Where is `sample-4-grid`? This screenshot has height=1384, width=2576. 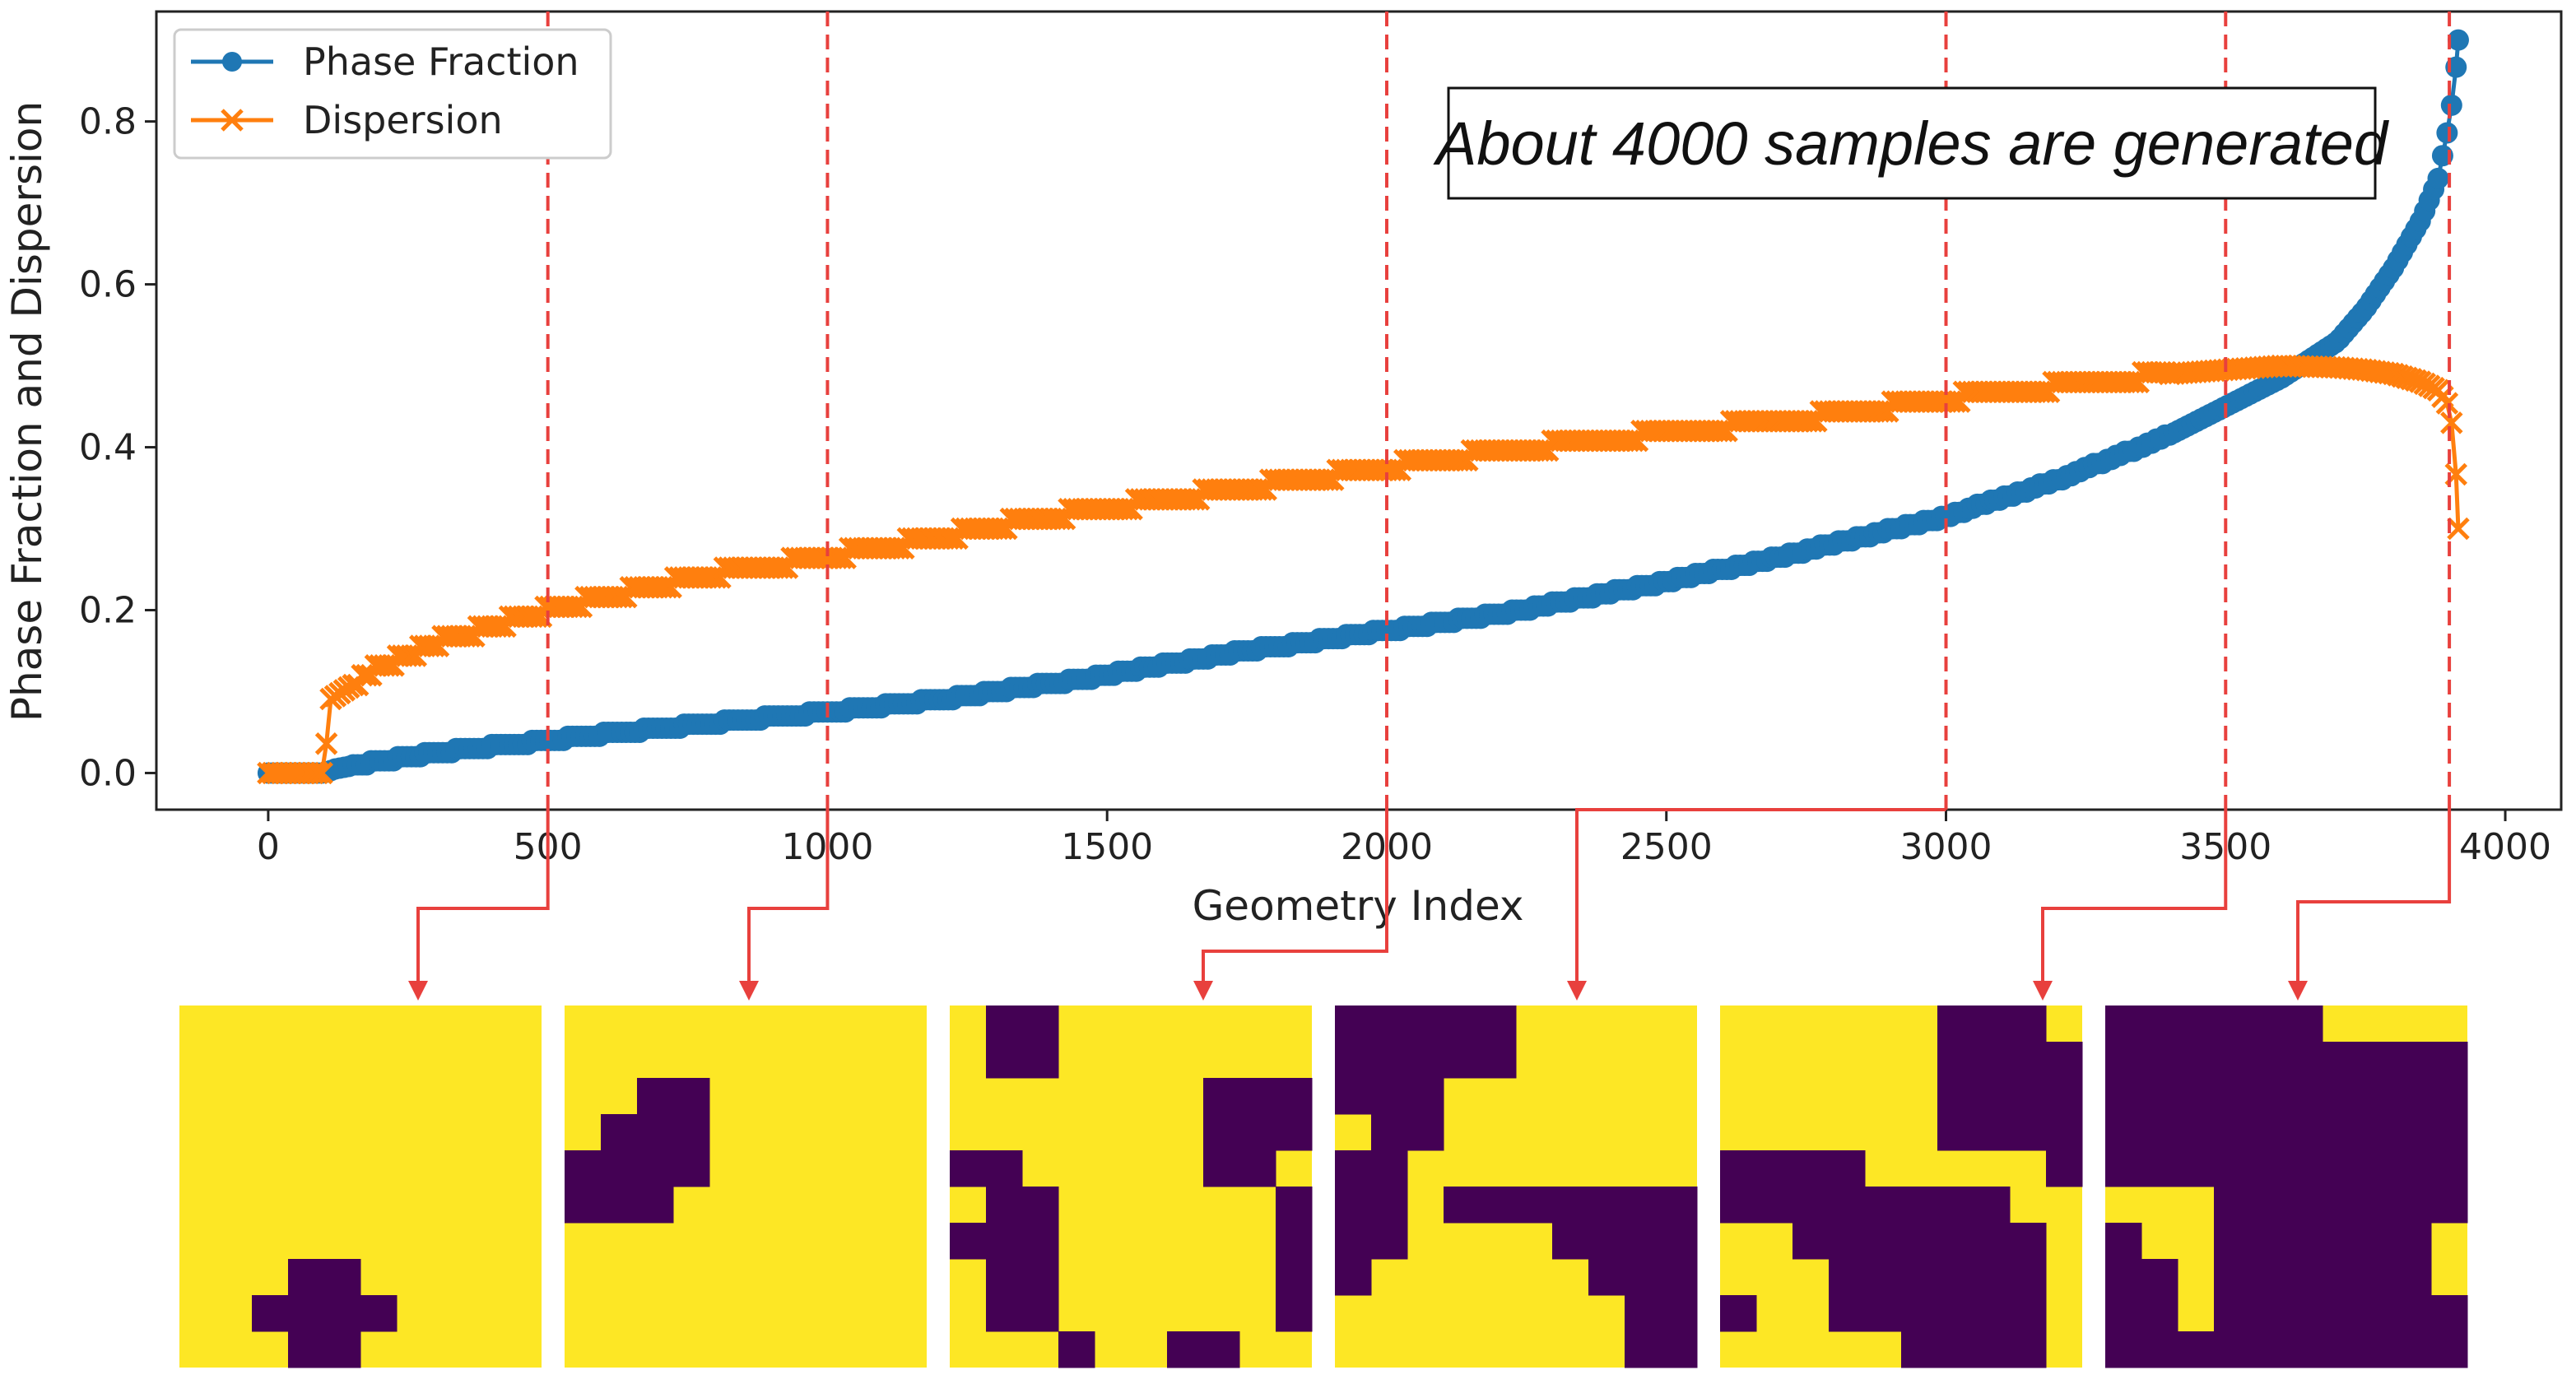
sample-4-grid is located at coordinates (1516, 1186).